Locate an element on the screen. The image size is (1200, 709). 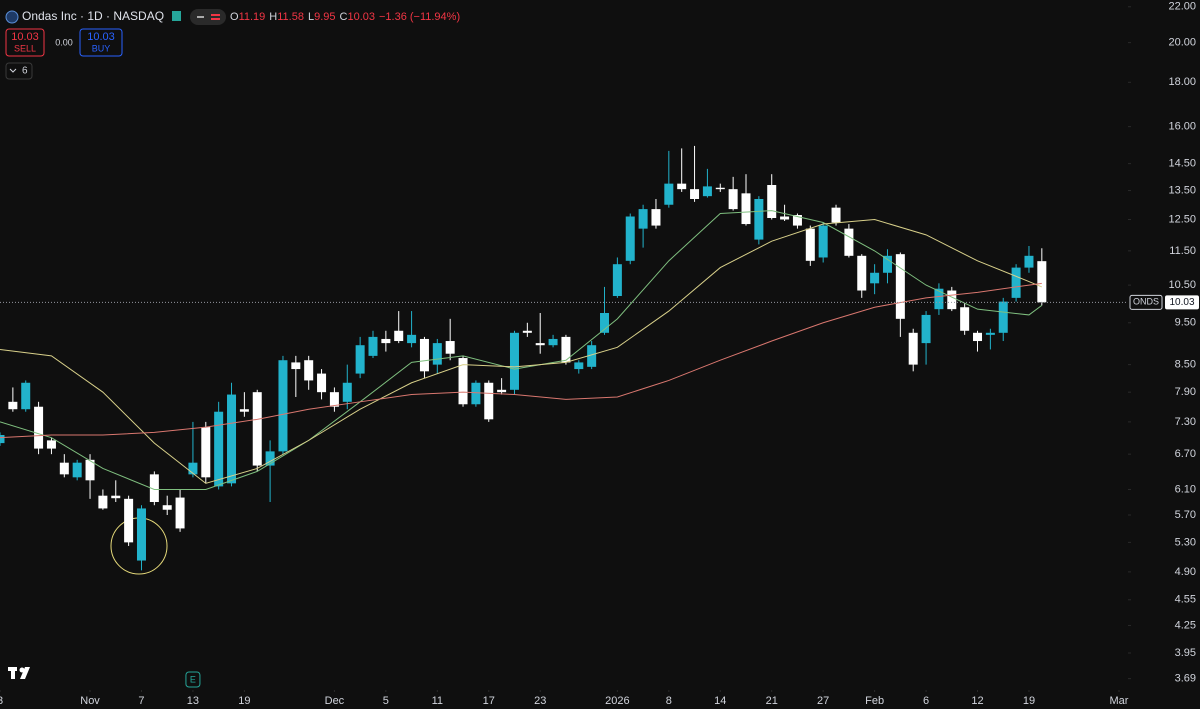
flag-icon is located at coordinates (176, 16).